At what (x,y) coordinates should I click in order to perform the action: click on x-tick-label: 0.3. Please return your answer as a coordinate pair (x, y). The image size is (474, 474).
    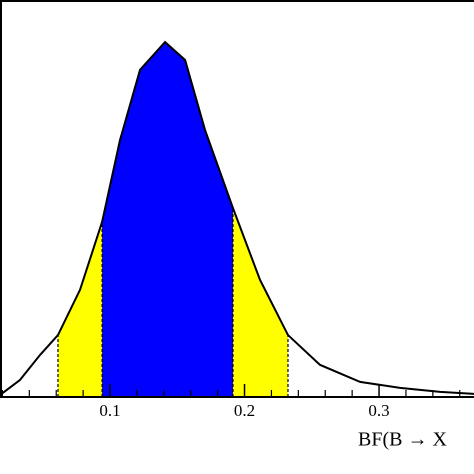
    Looking at the image, I should click on (378, 410).